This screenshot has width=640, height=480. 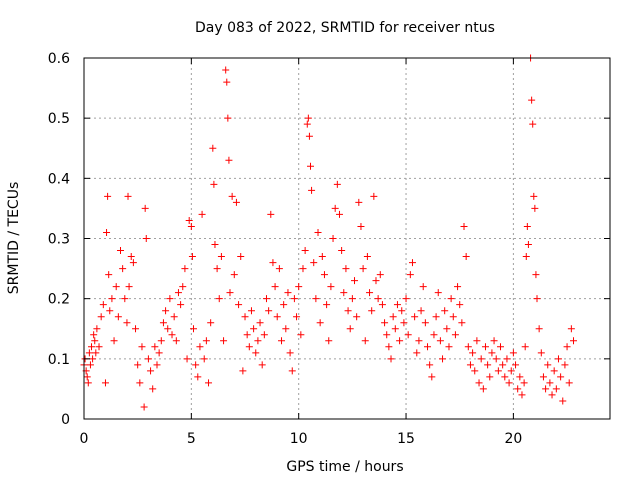 I want to click on y-tick-label: 0.3, so click(x=59, y=240).